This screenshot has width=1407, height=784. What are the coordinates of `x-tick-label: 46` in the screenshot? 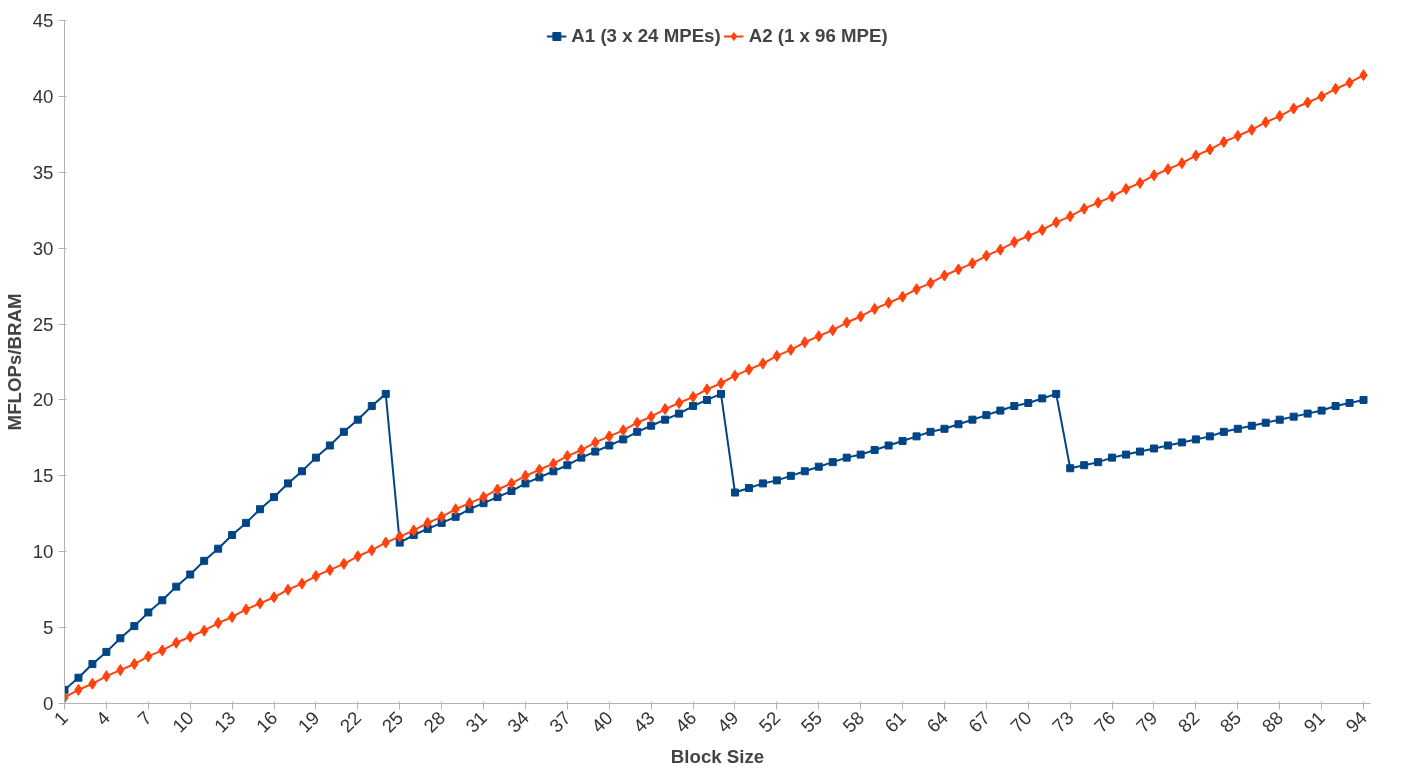 It's located at (685, 722).